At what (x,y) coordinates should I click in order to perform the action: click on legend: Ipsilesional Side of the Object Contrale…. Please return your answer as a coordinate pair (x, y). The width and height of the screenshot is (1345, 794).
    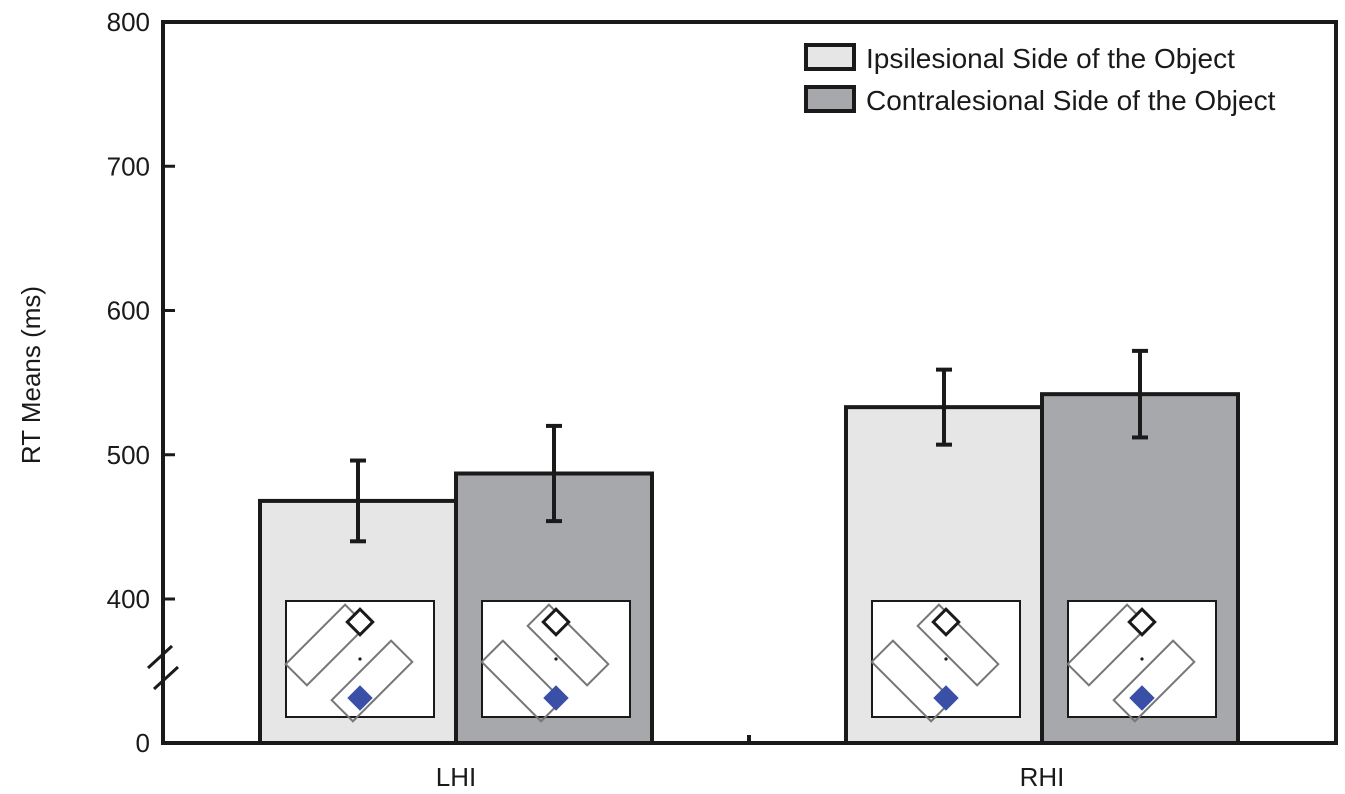
    Looking at the image, I should click on (1040, 79).